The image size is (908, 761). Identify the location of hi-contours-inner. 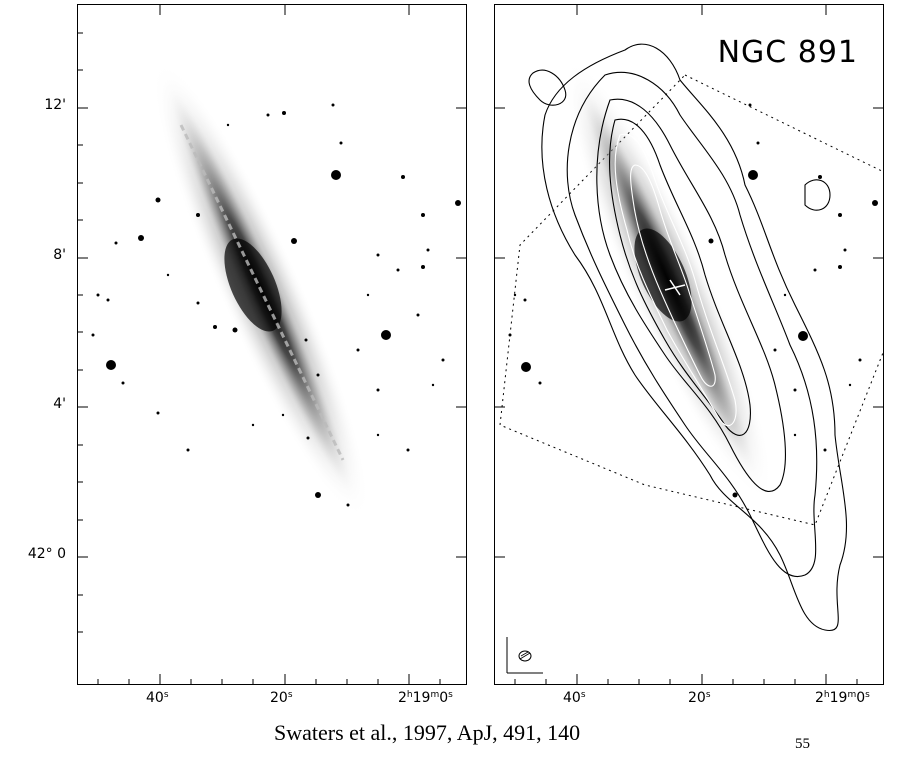
(675, 280).